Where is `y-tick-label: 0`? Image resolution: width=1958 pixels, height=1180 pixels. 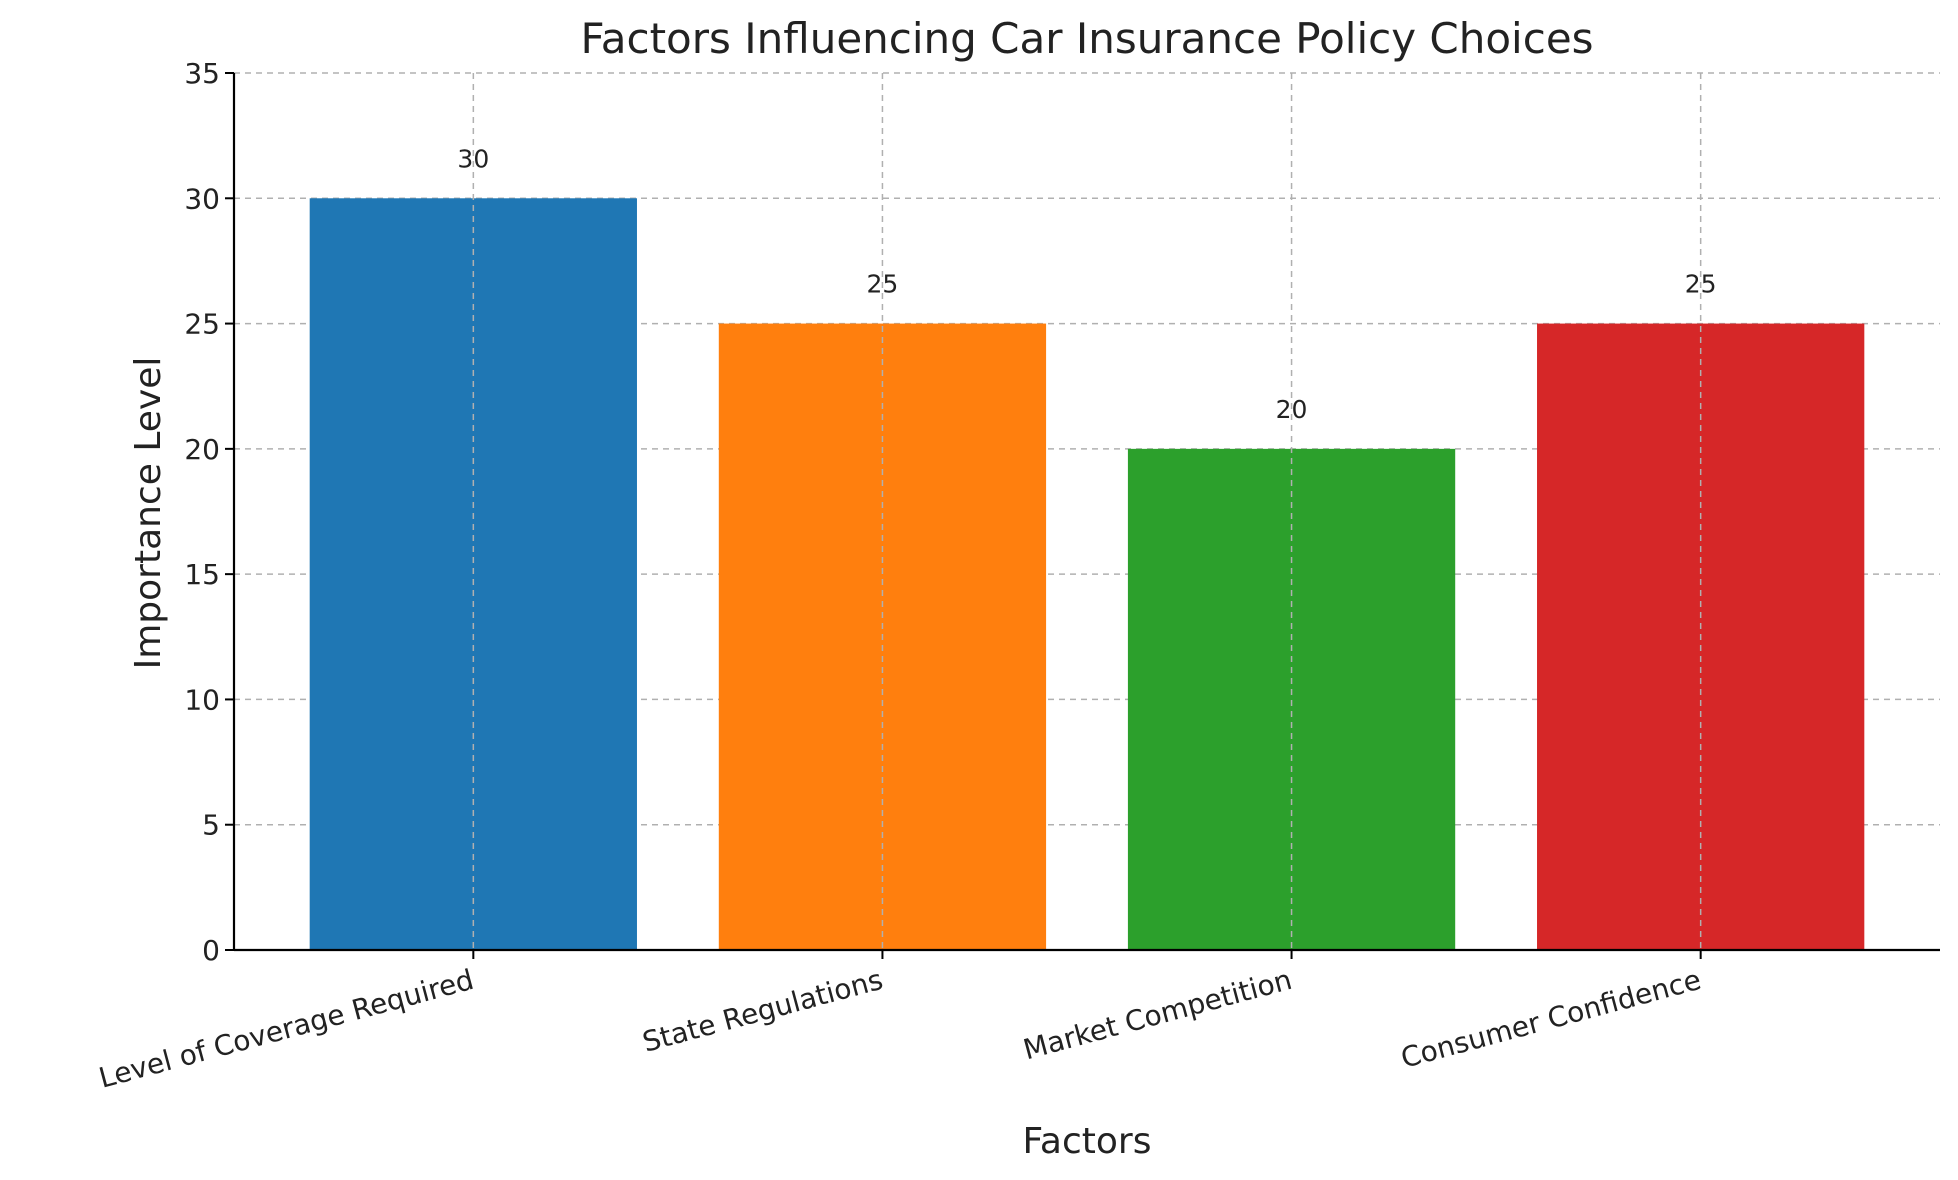
y-tick-label: 0 is located at coordinates (211, 950).